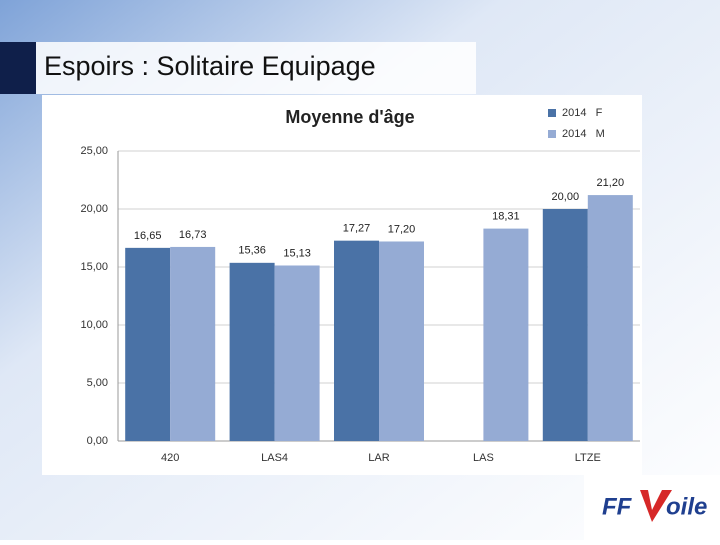  Describe the element at coordinates (252, 251) in the screenshot. I see `value-label: 15,36` at that location.